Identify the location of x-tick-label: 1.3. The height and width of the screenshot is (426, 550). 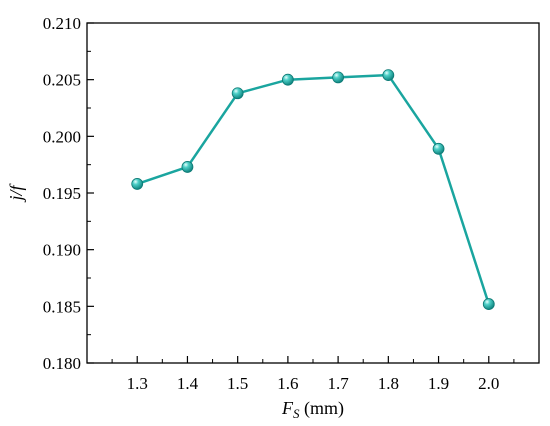
(137, 383).